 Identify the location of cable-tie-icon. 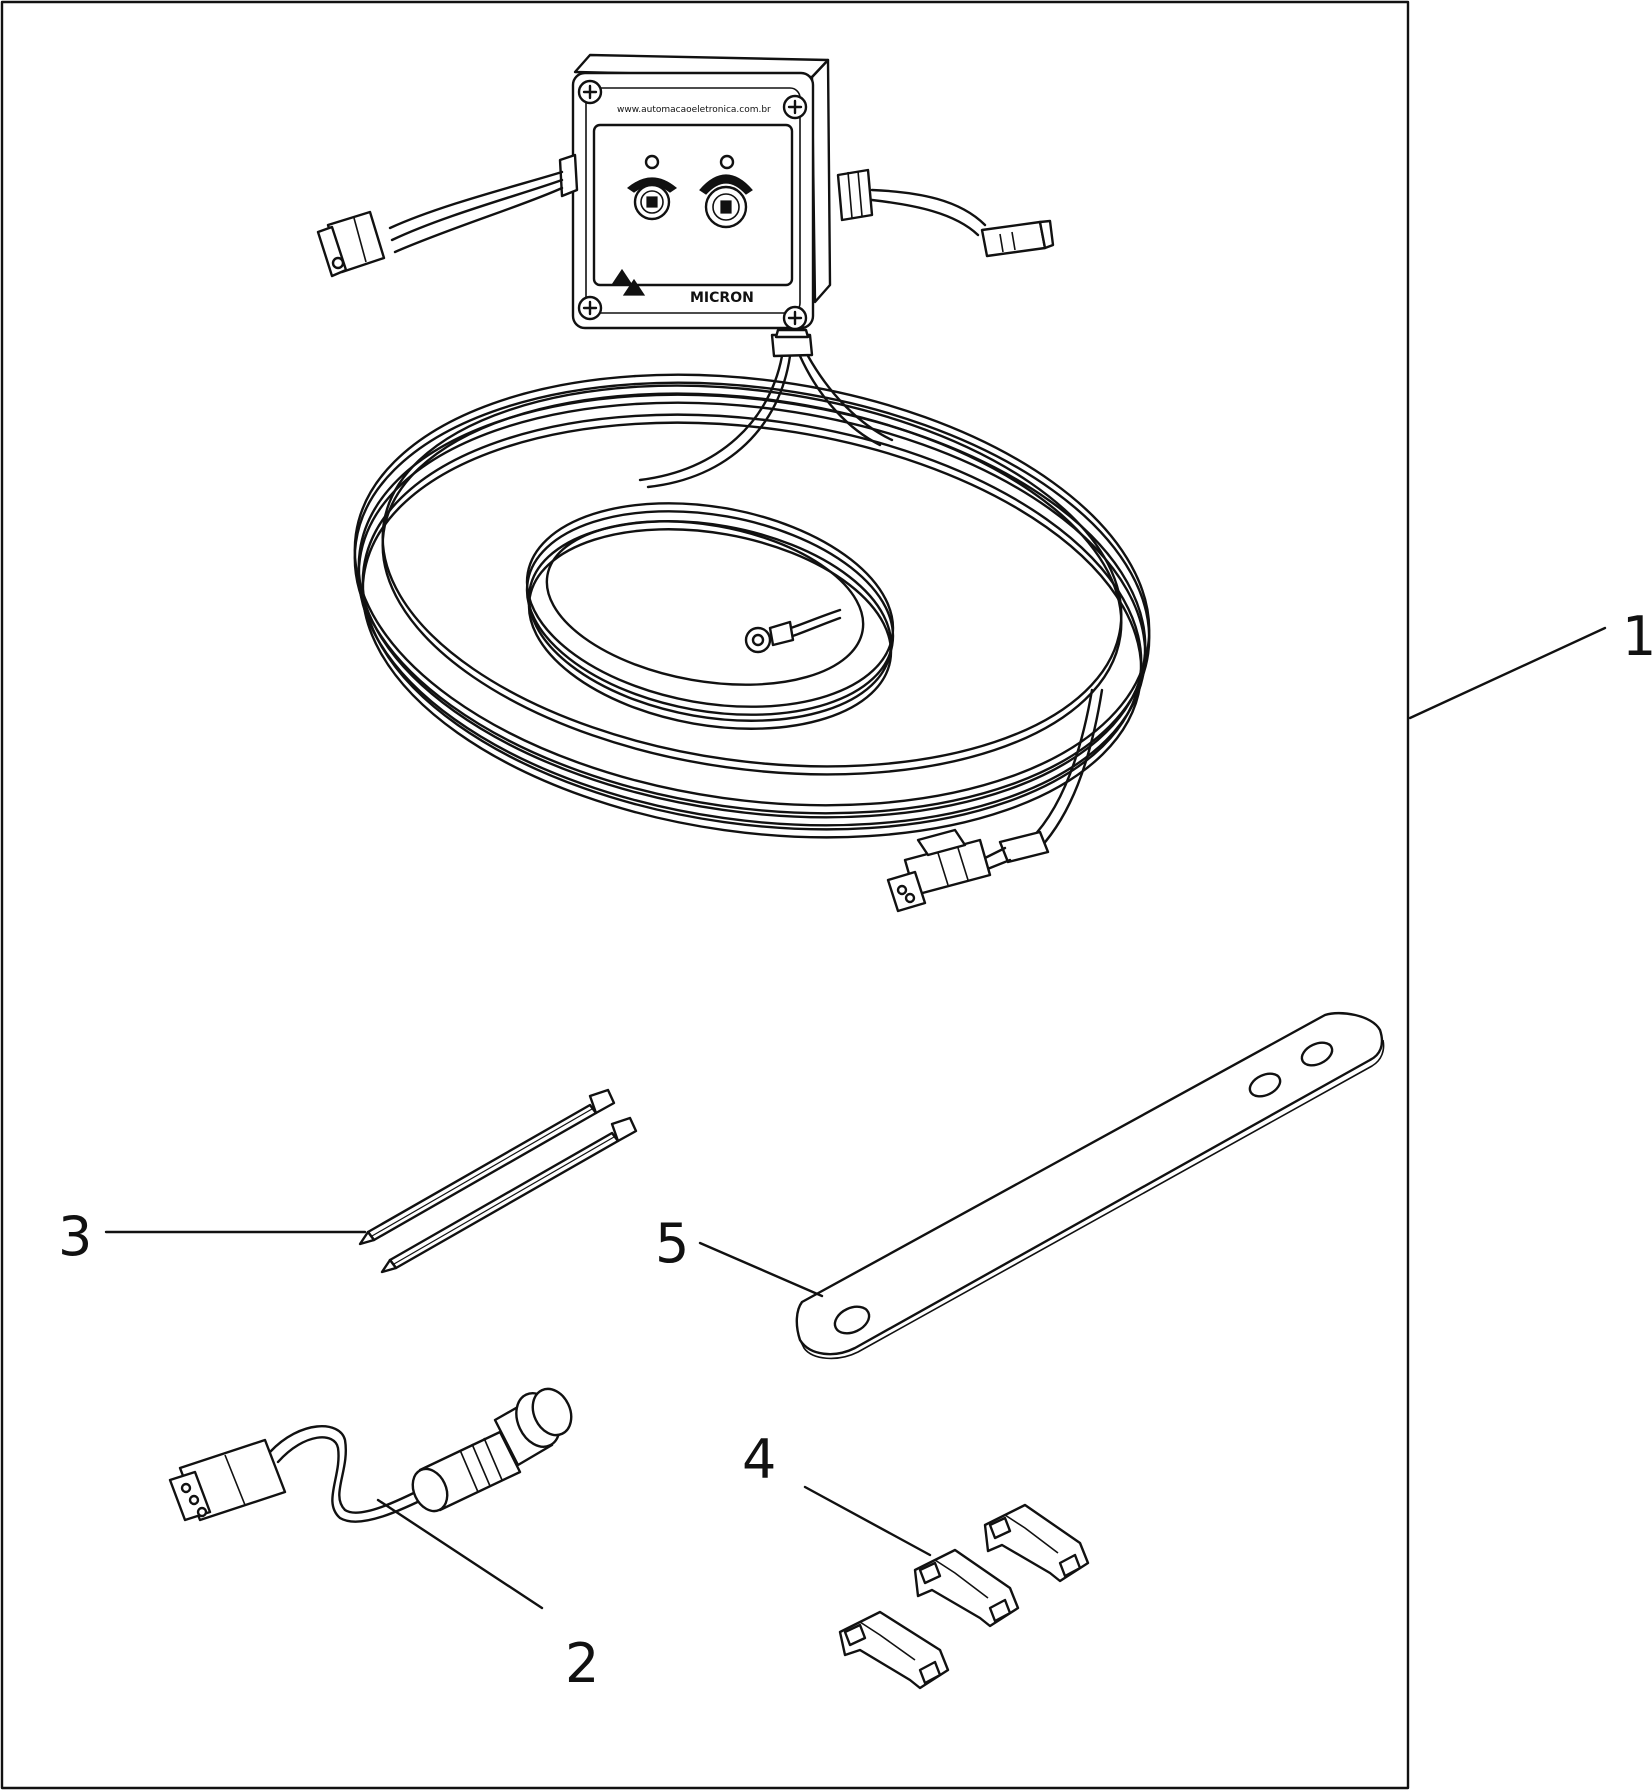
(498, 1181).